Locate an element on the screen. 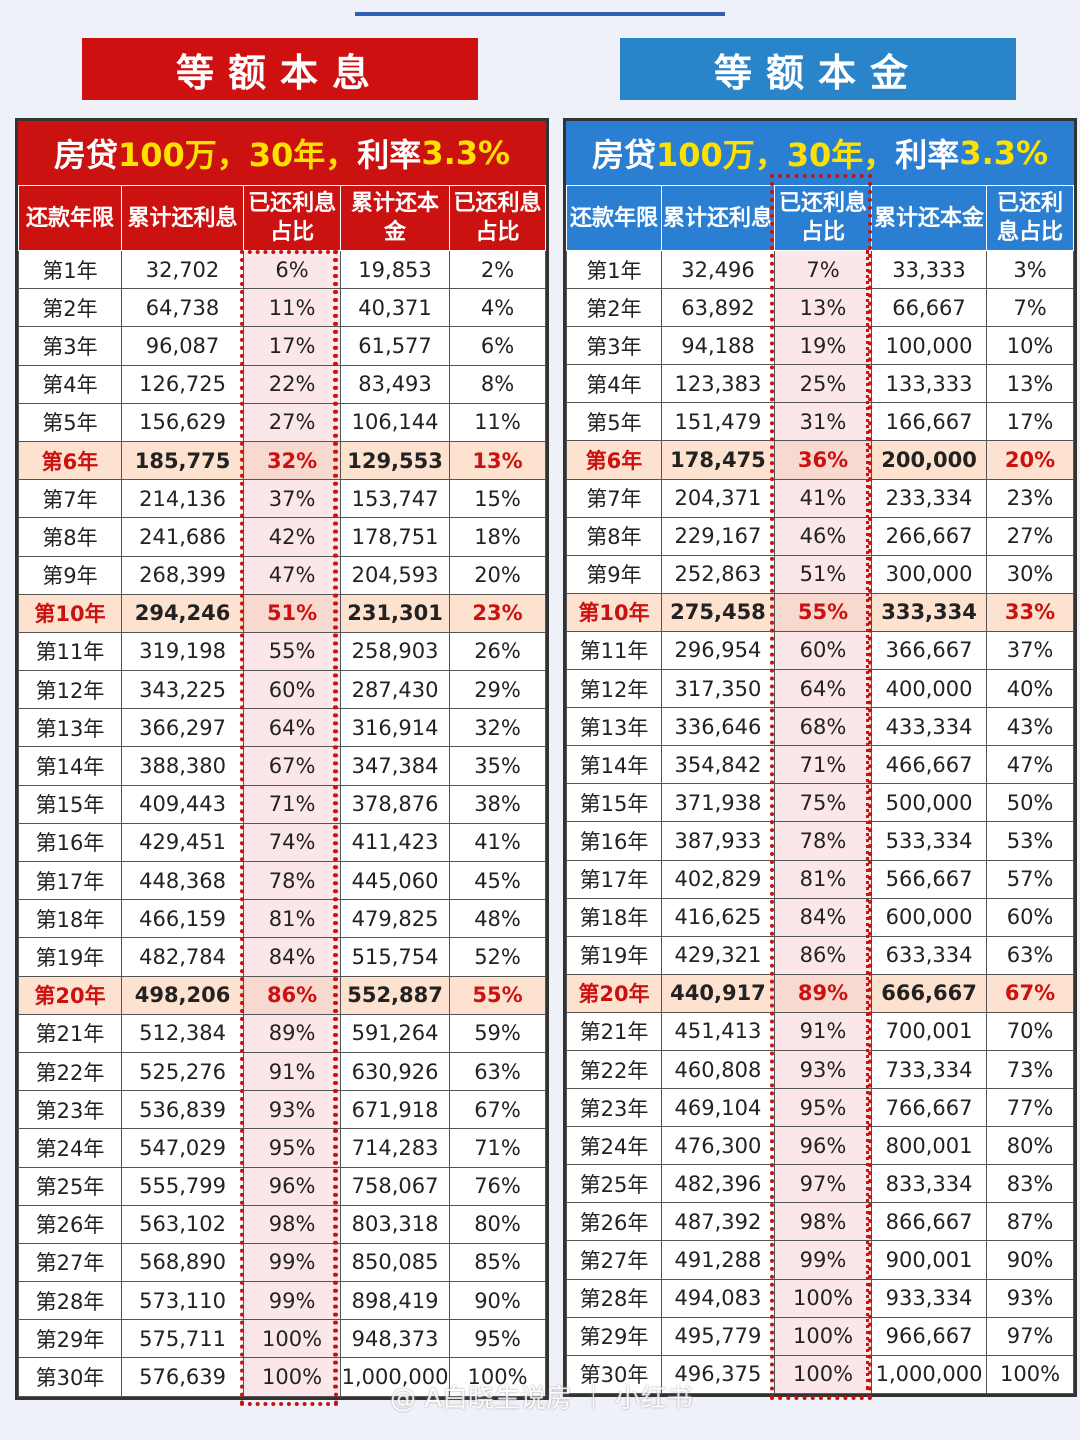 This screenshot has width=1080, height=1440. interest-ratio-cell: 42% is located at coordinates (292, 537).